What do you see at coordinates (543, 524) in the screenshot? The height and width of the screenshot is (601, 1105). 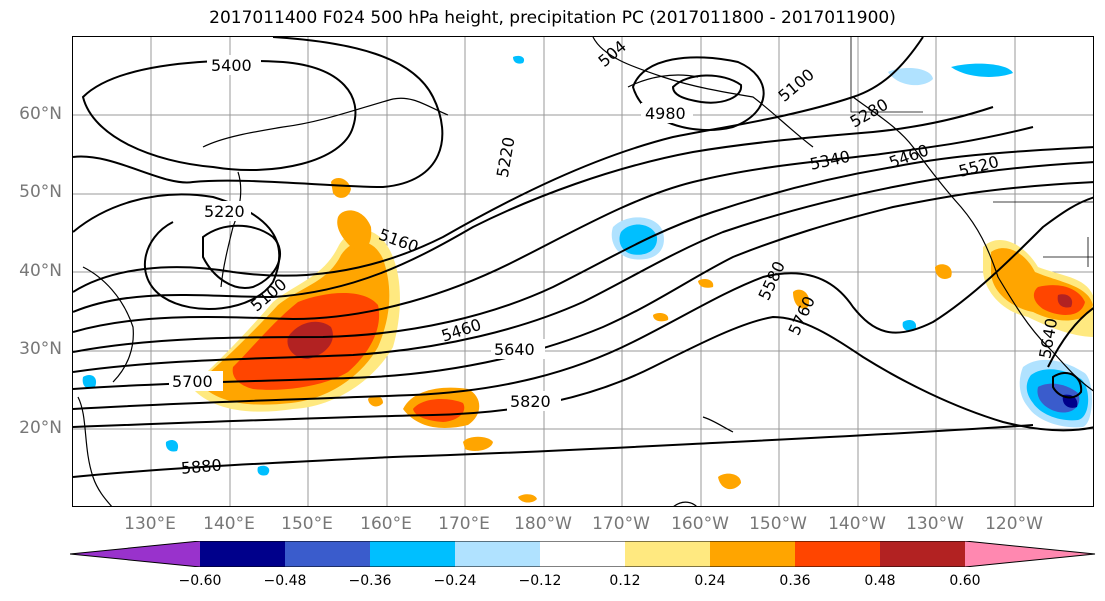 I see `lon-label-180w: 180°W` at bounding box center [543, 524].